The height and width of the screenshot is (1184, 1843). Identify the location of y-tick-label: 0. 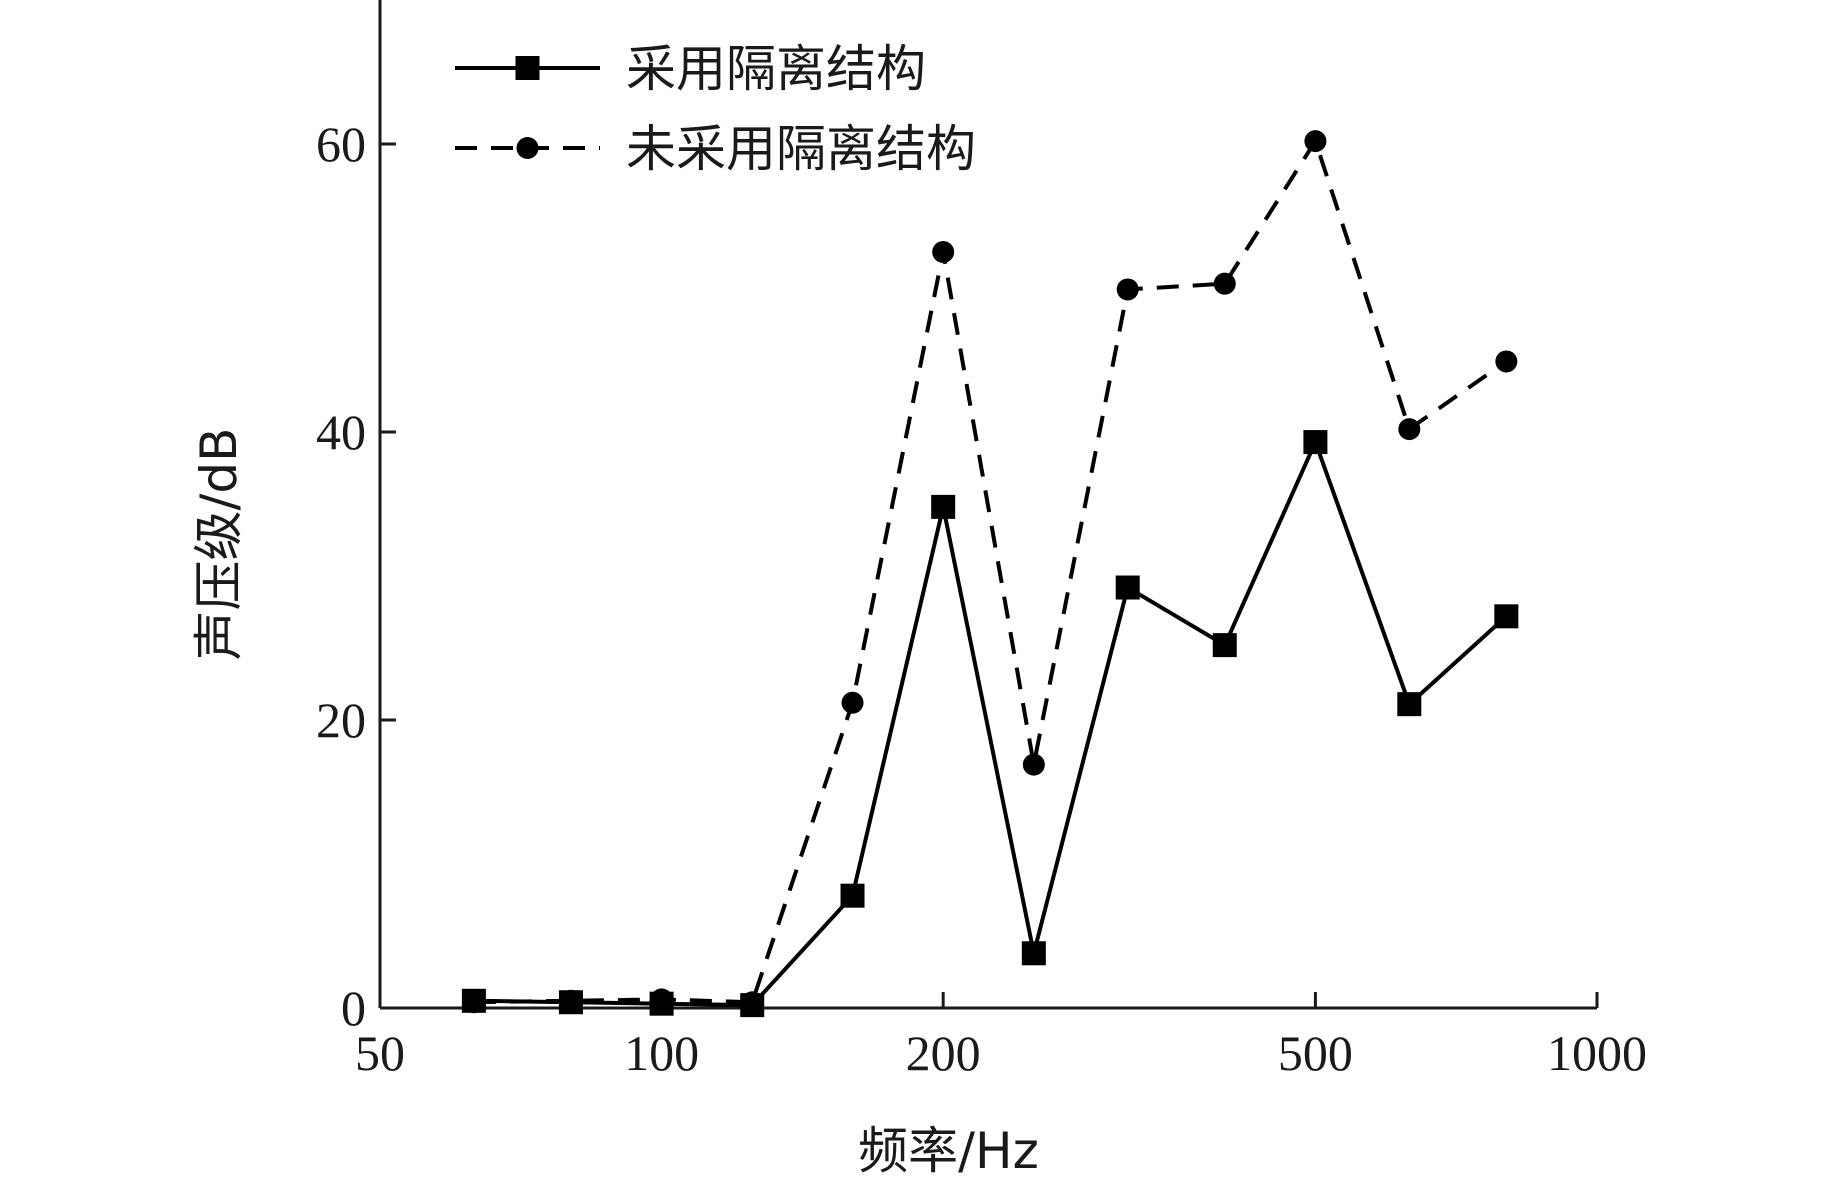
(353, 1008).